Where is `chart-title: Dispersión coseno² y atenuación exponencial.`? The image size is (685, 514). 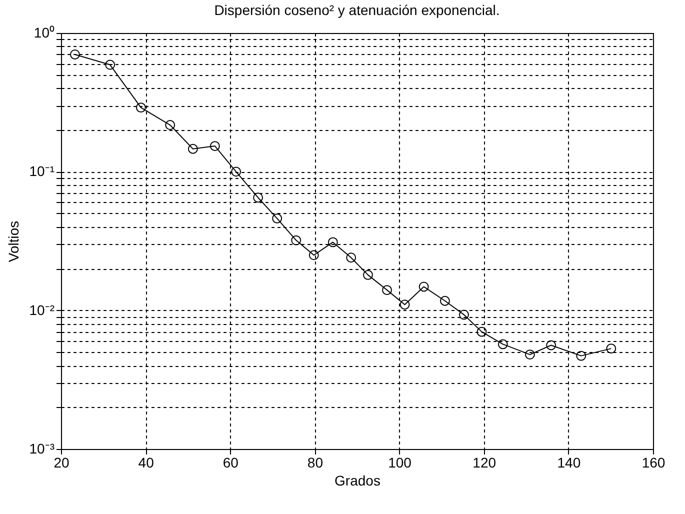
chart-title: Dispersión coseno² y atenuación exponencial. is located at coordinates (357, 10).